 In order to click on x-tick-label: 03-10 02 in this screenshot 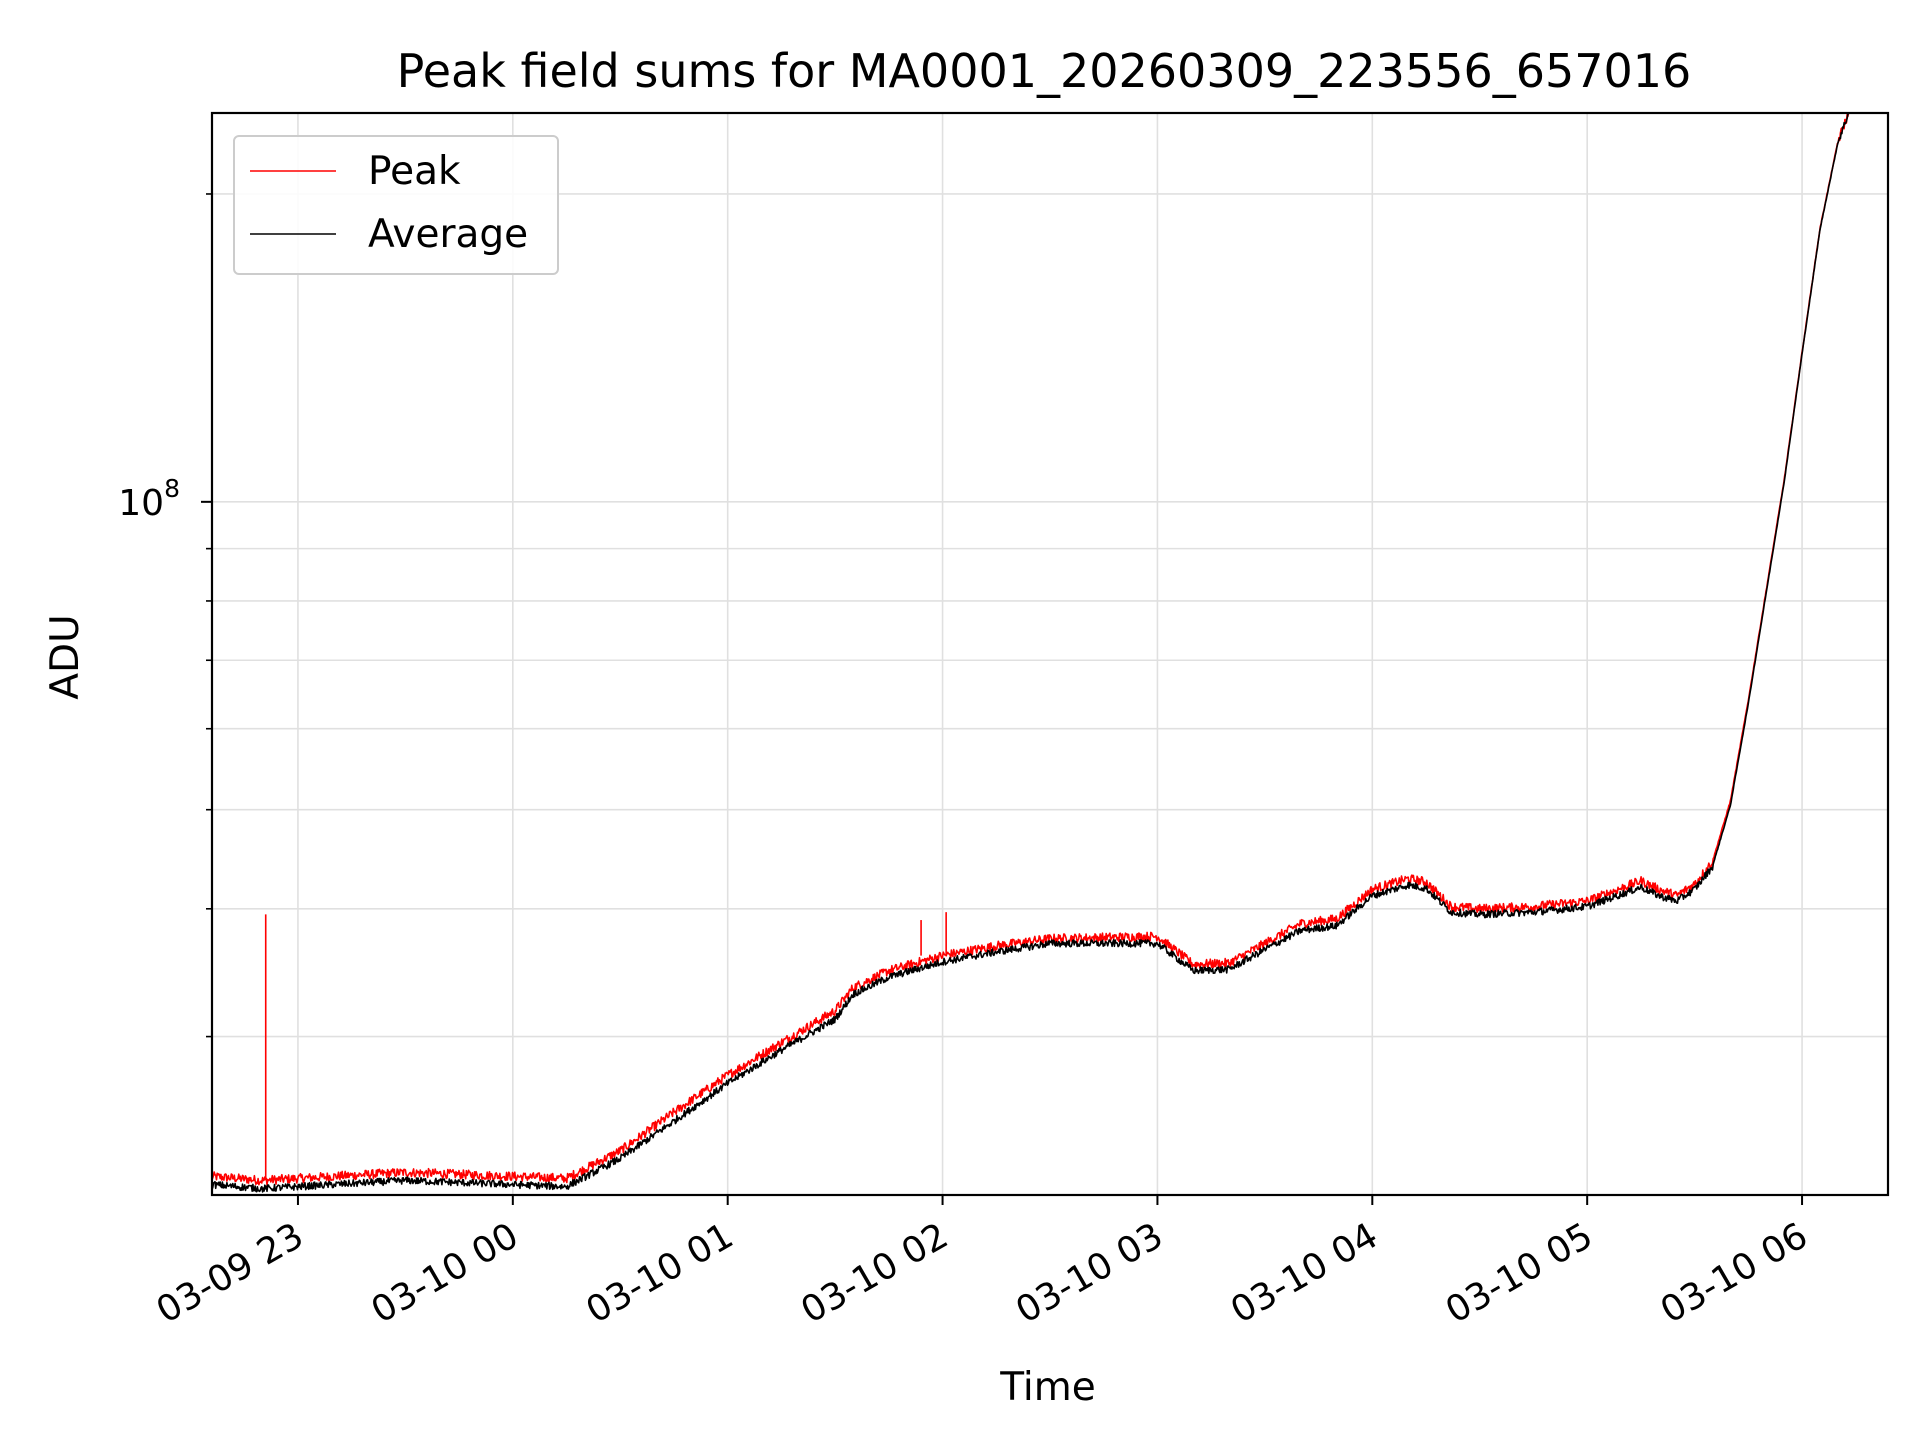, I will do `click(874, 1273)`.